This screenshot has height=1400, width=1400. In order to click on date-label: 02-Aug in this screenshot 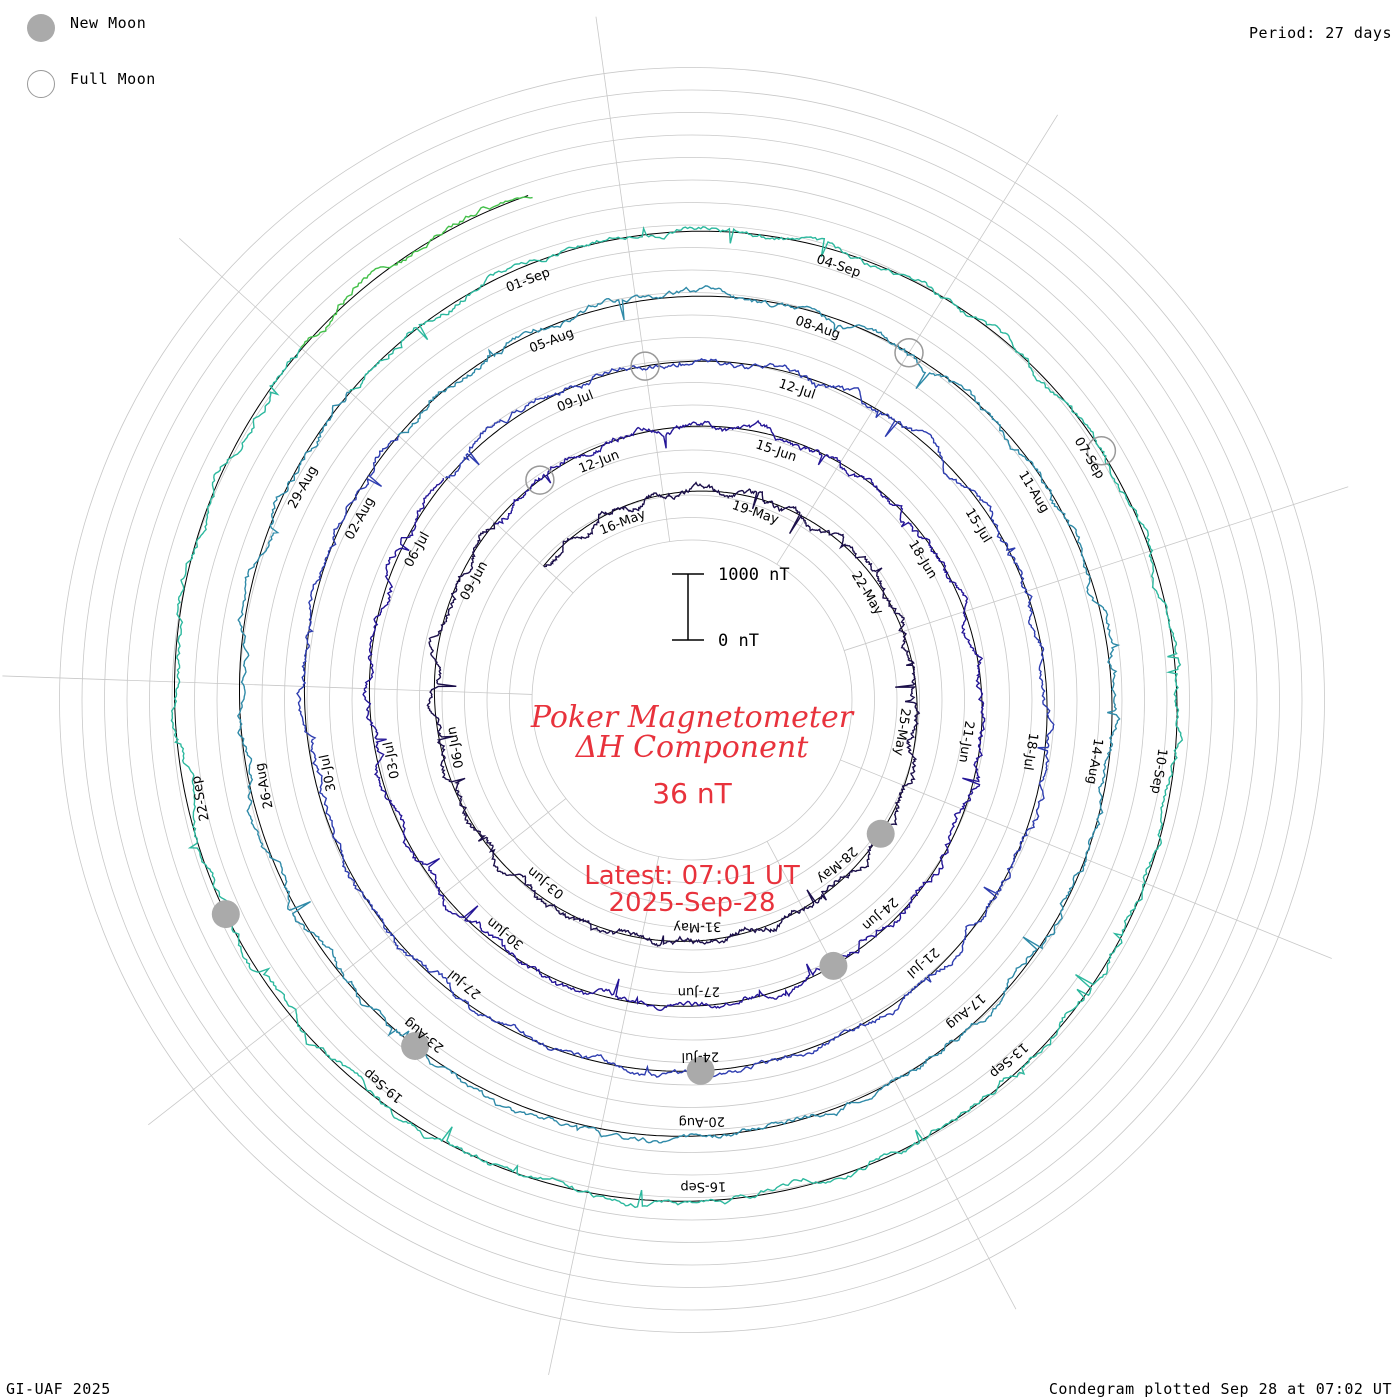, I will do `click(360, 519)`.